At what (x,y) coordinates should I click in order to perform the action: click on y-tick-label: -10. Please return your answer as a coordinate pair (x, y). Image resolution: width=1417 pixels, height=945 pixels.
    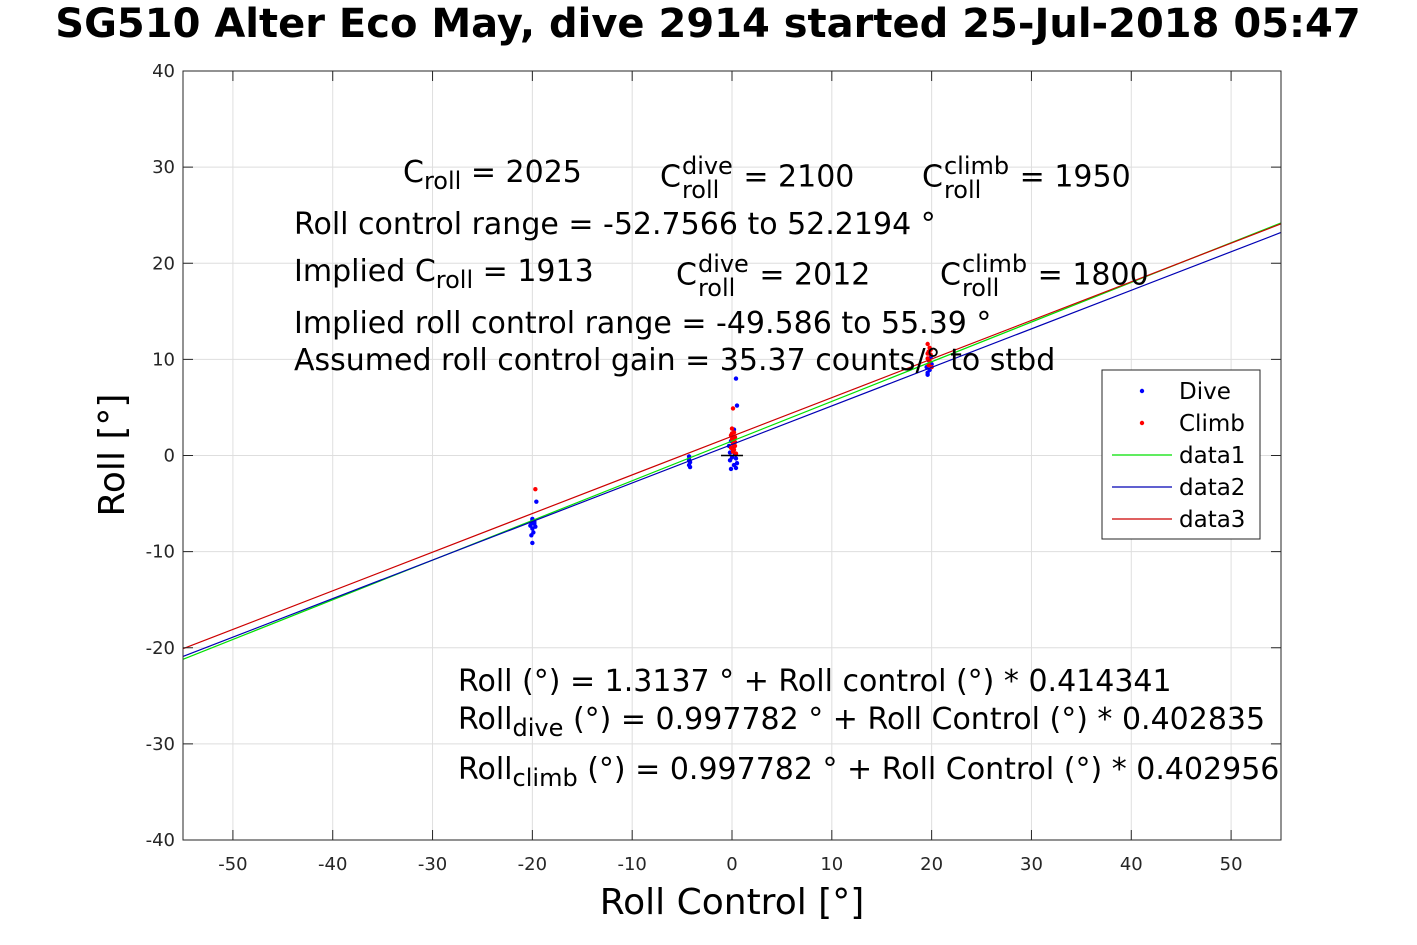
    Looking at the image, I should click on (160, 552).